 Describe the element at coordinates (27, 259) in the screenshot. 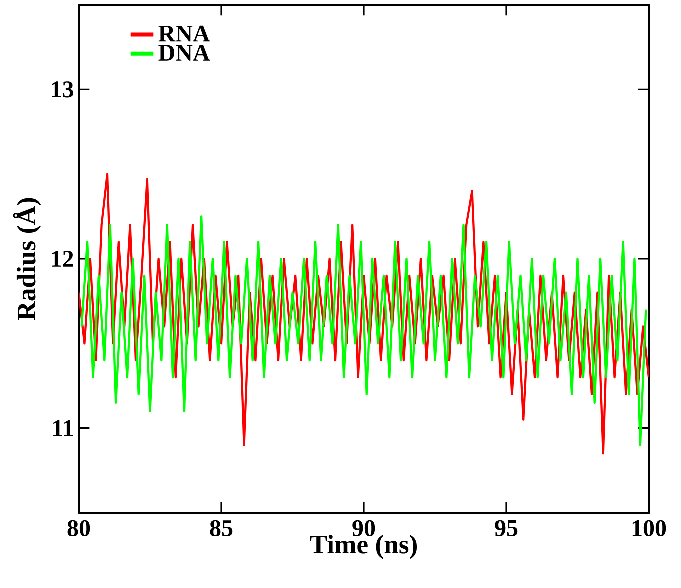

I see `y-axis-title: Radius (Å)` at that location.